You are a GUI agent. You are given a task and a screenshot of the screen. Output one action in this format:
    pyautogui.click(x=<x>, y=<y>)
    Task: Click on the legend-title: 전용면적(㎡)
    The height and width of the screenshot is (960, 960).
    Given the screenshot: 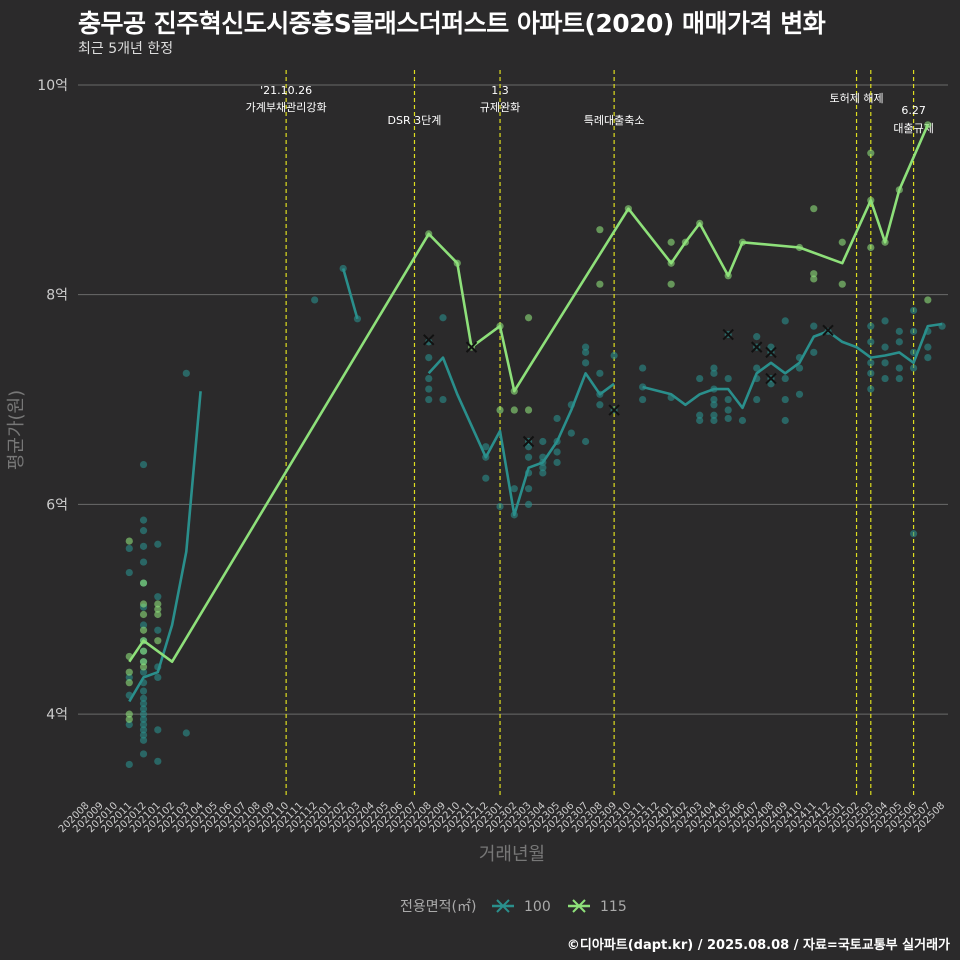 What is the action you would take?
    pyautogui.click(x=438, y=907)
    